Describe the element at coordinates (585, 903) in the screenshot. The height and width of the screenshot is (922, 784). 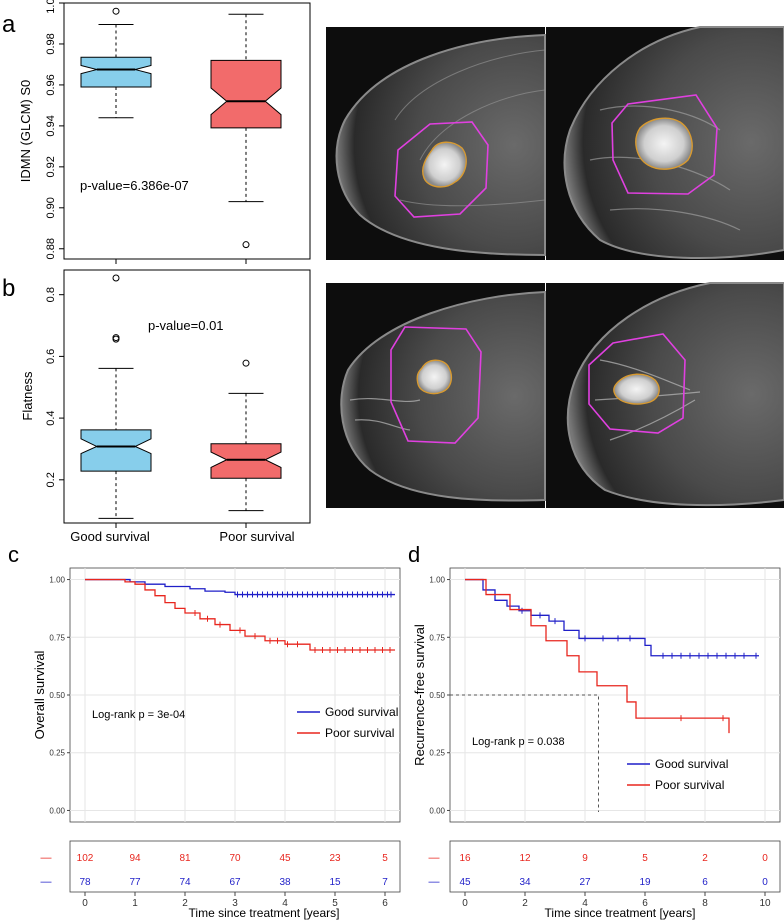
I see `x-tick-label-d: 4` at that location.